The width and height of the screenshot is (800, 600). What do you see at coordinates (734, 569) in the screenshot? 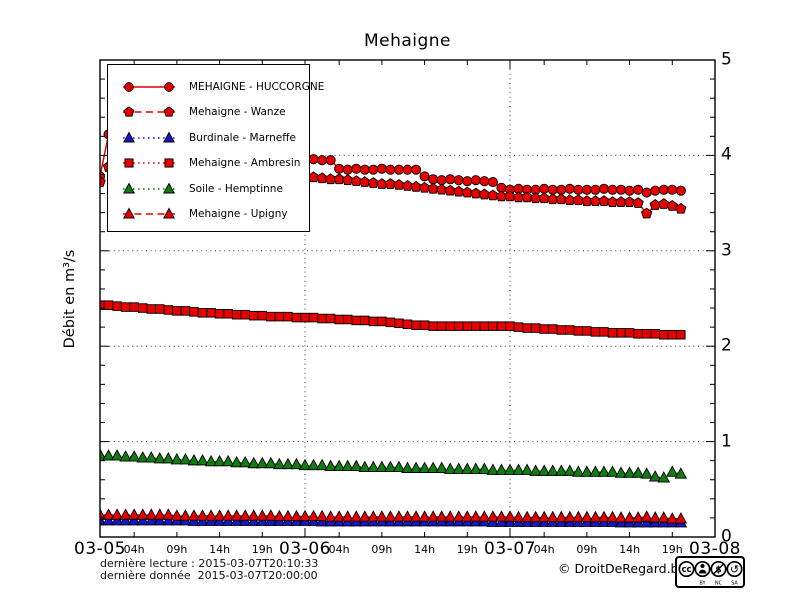
I see `sa-arrow-icon: ↺` at bounding box center [734, 569].